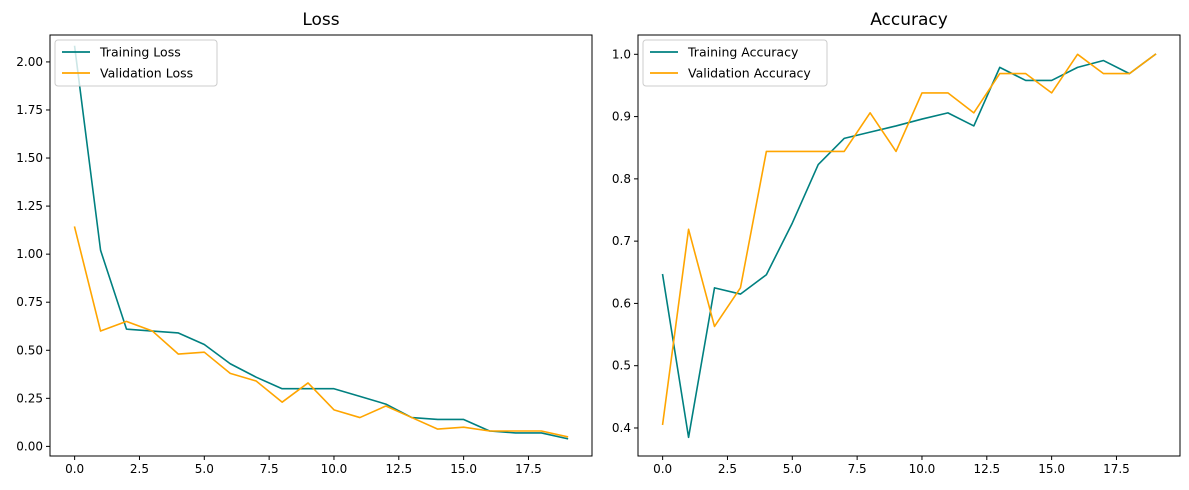 Image resolution: width=1189 pixels, height=490 pixels. I want to click on legend: Training Accuracy Validation Accuracy, so click(735, 63).